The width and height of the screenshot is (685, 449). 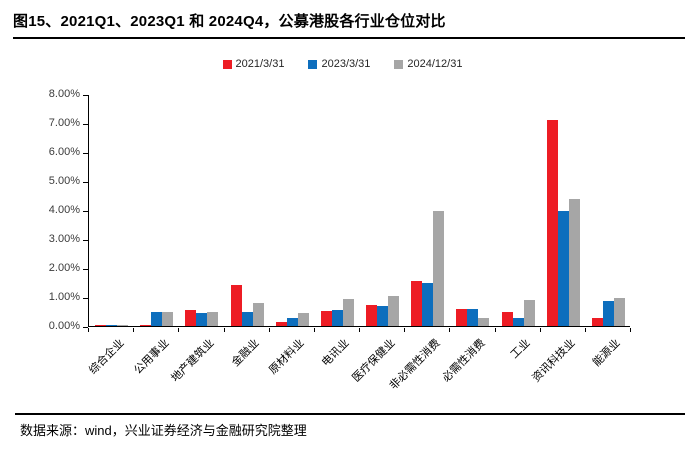 I want to click on chart-title: 图15、2021Q1、2023Q1 和 2024Q4，公募港股各行业仓位对比, so click(x=229, y=21).